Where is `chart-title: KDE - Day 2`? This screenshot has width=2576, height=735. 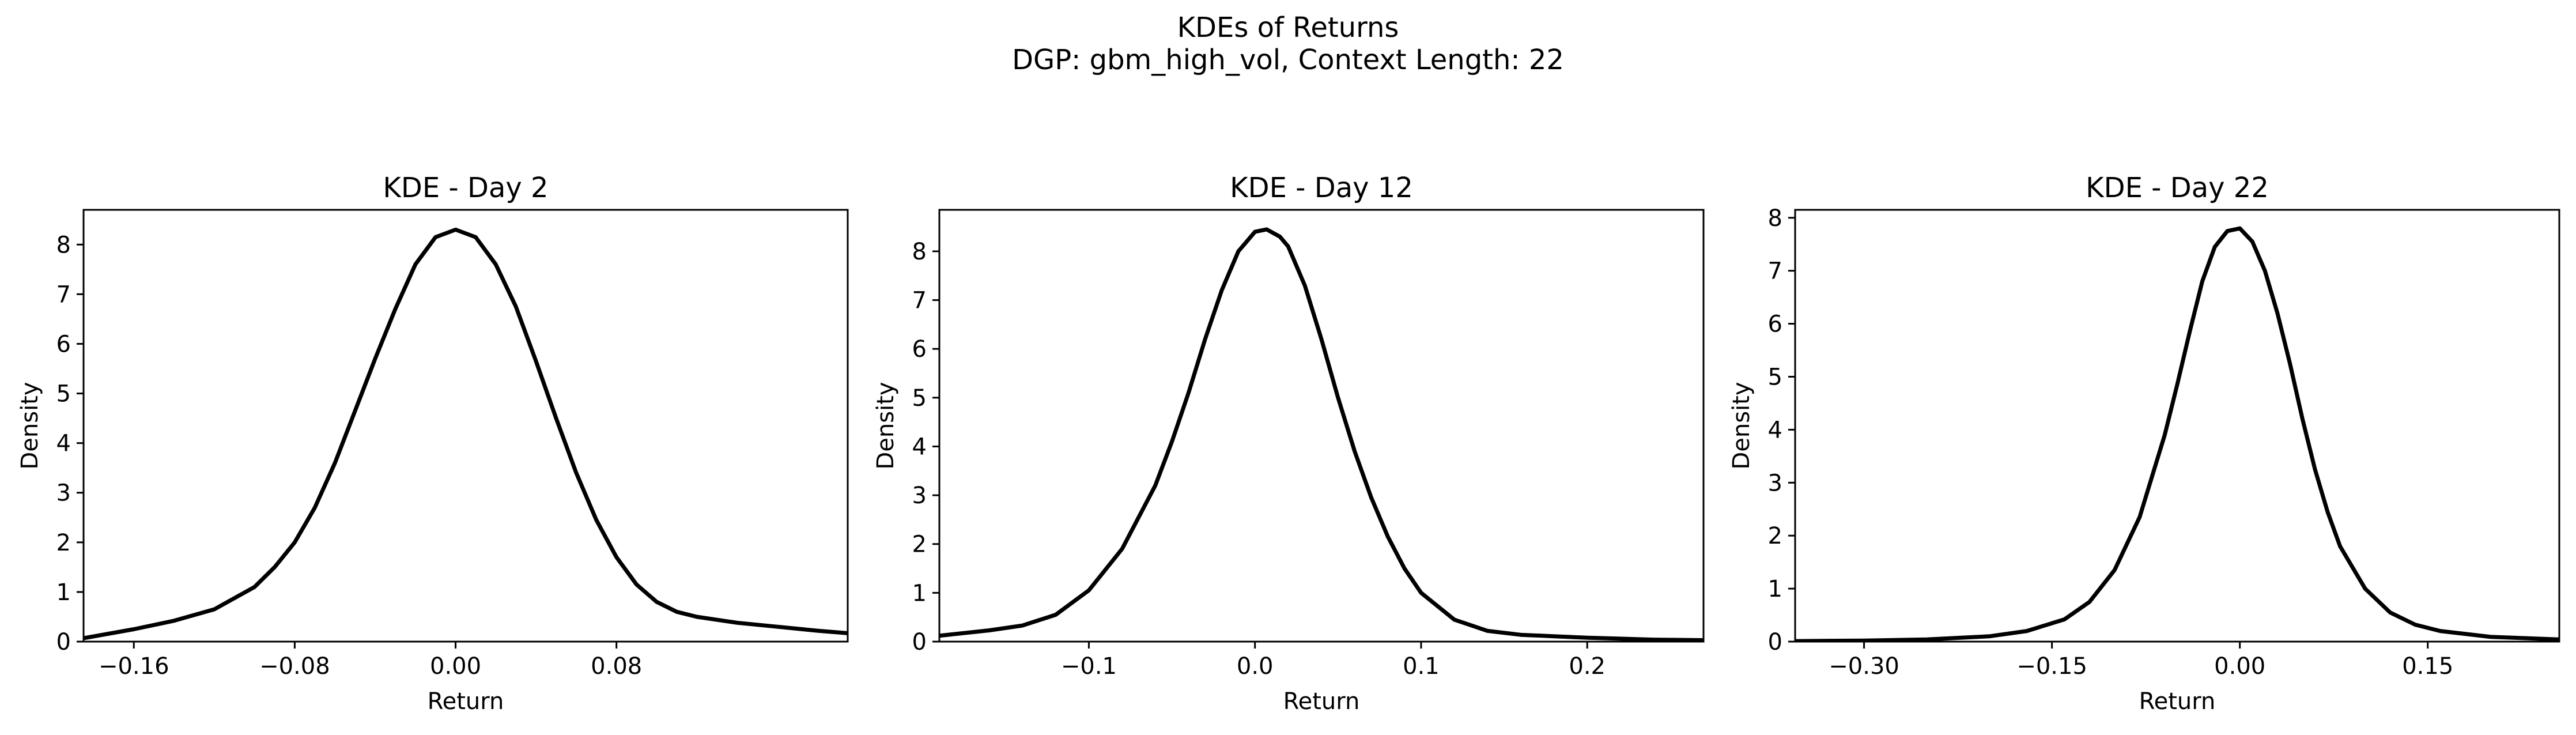 chart-title: KDE - Day 2 is located at coordinates (465, 188).